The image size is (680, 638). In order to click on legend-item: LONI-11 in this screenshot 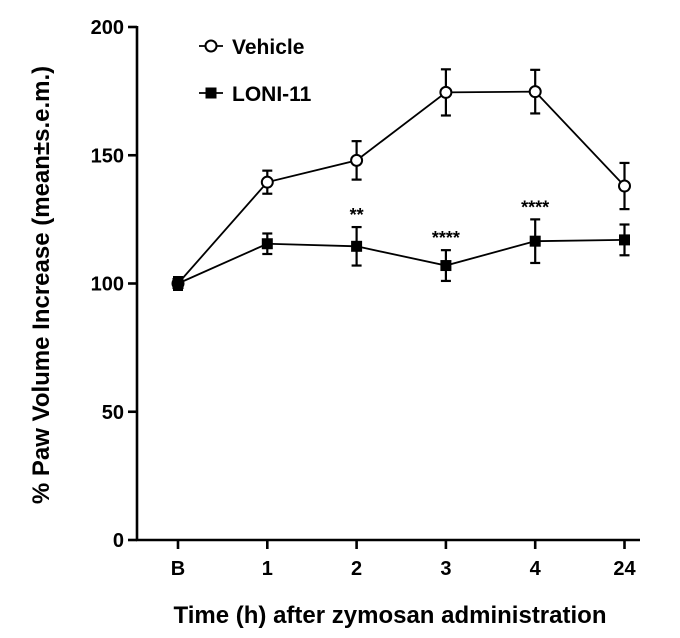, I will do `click(255, 94)`.